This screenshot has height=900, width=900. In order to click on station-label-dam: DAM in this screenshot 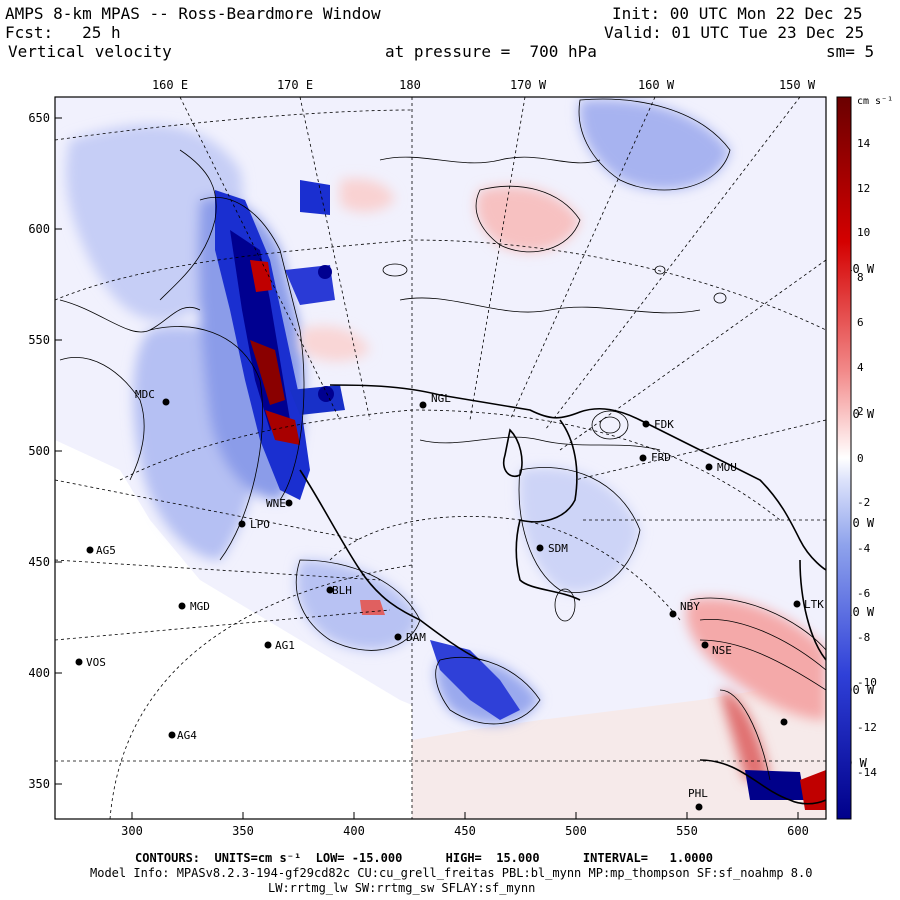, I will do `click(416, 637)`.